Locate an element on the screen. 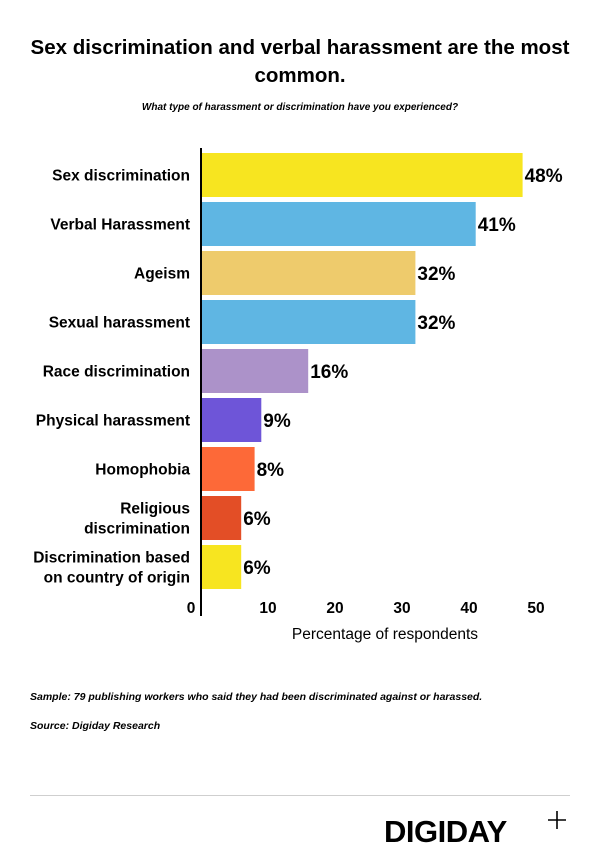  x-axis-label: Percentage of respondents is located at coordinates (385, 634).